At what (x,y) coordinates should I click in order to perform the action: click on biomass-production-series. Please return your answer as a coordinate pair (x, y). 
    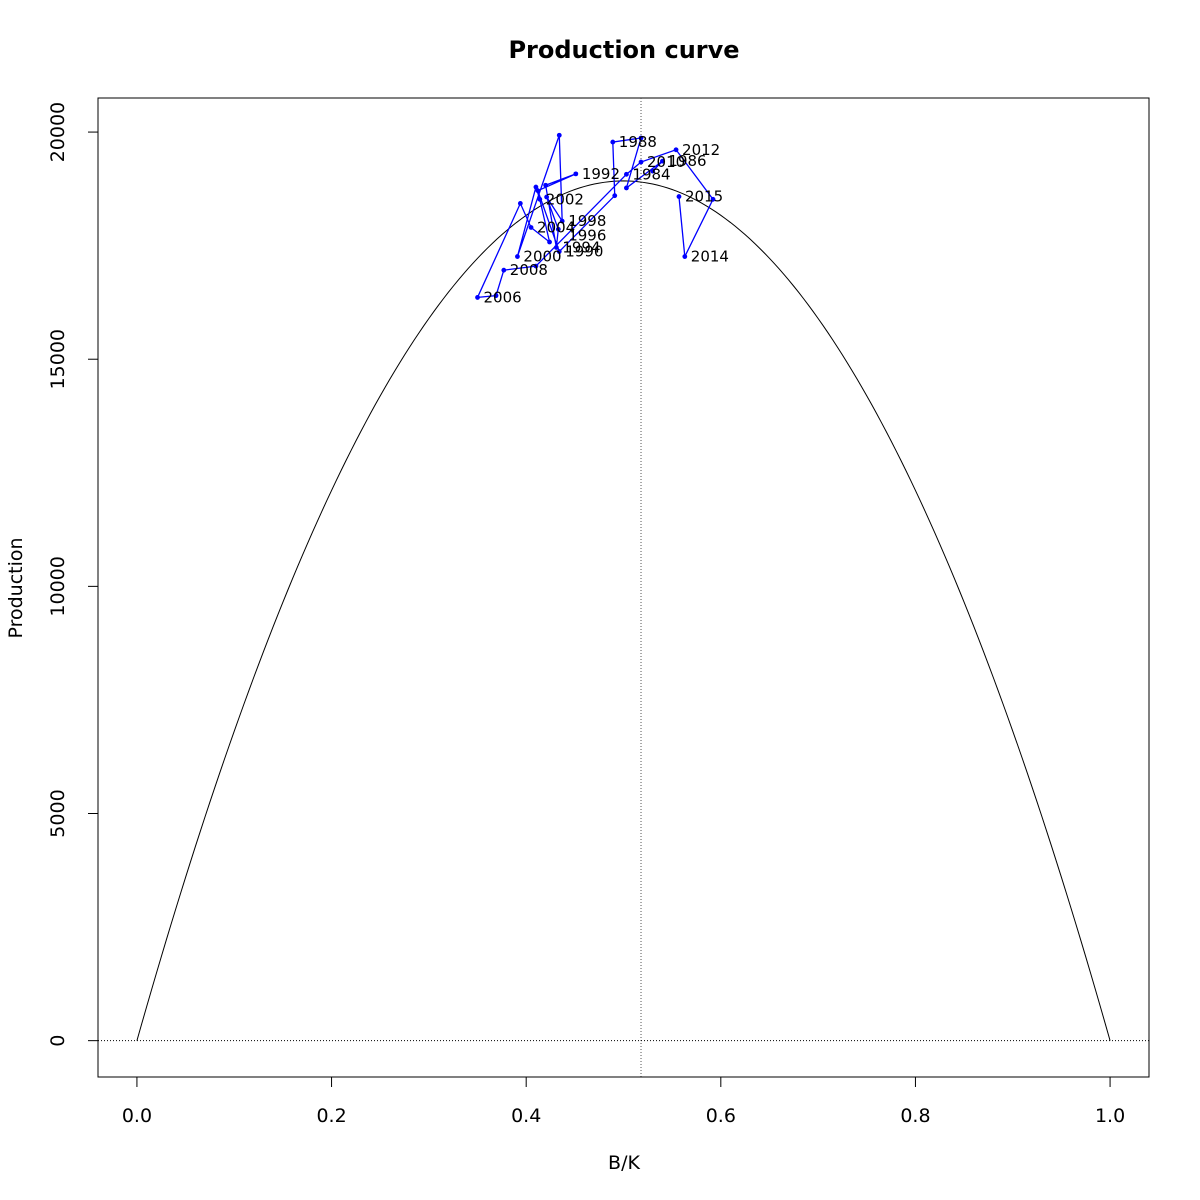
    Looking at the image, I should click on (595, 216).